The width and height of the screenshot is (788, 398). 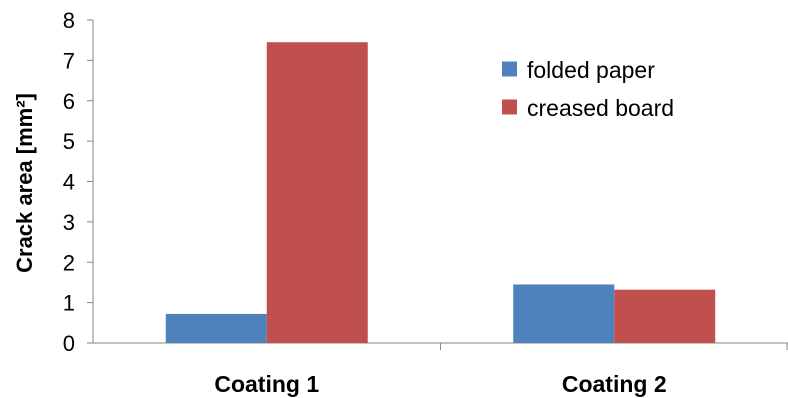 I want to click on y-tick-label: 4, so click(x=69, y=182).